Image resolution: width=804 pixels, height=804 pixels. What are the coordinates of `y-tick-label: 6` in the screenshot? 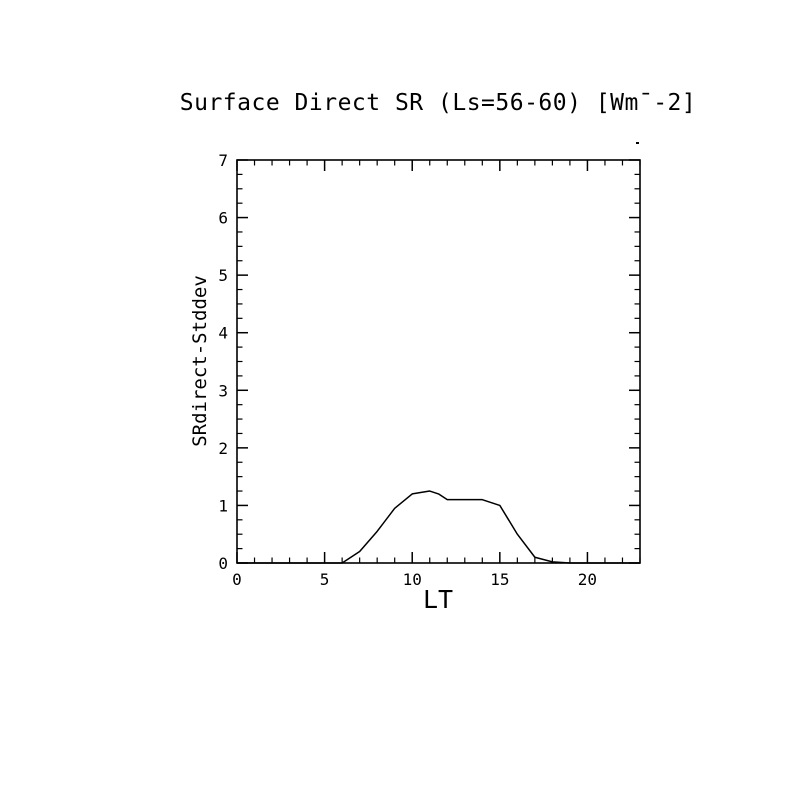 It's located at (223, 218).